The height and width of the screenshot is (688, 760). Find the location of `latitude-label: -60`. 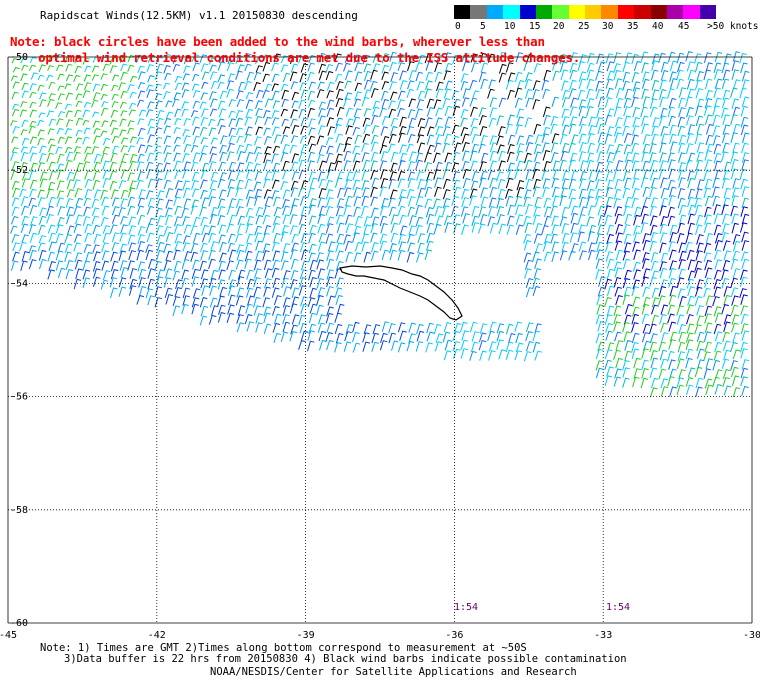

latitude-label: -60 is located at coordinates (19, 623).